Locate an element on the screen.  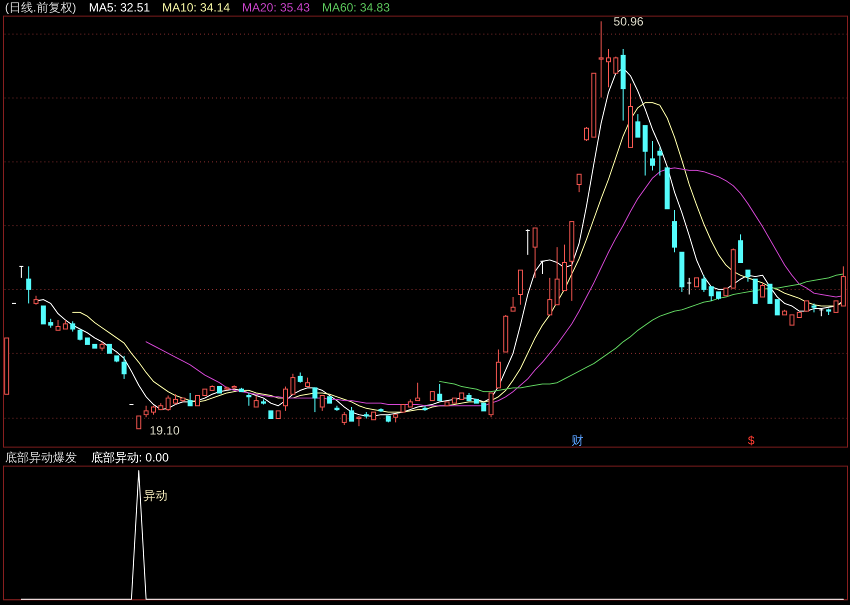
text: MA20: 35.43 is located at coordinates (276, 7).